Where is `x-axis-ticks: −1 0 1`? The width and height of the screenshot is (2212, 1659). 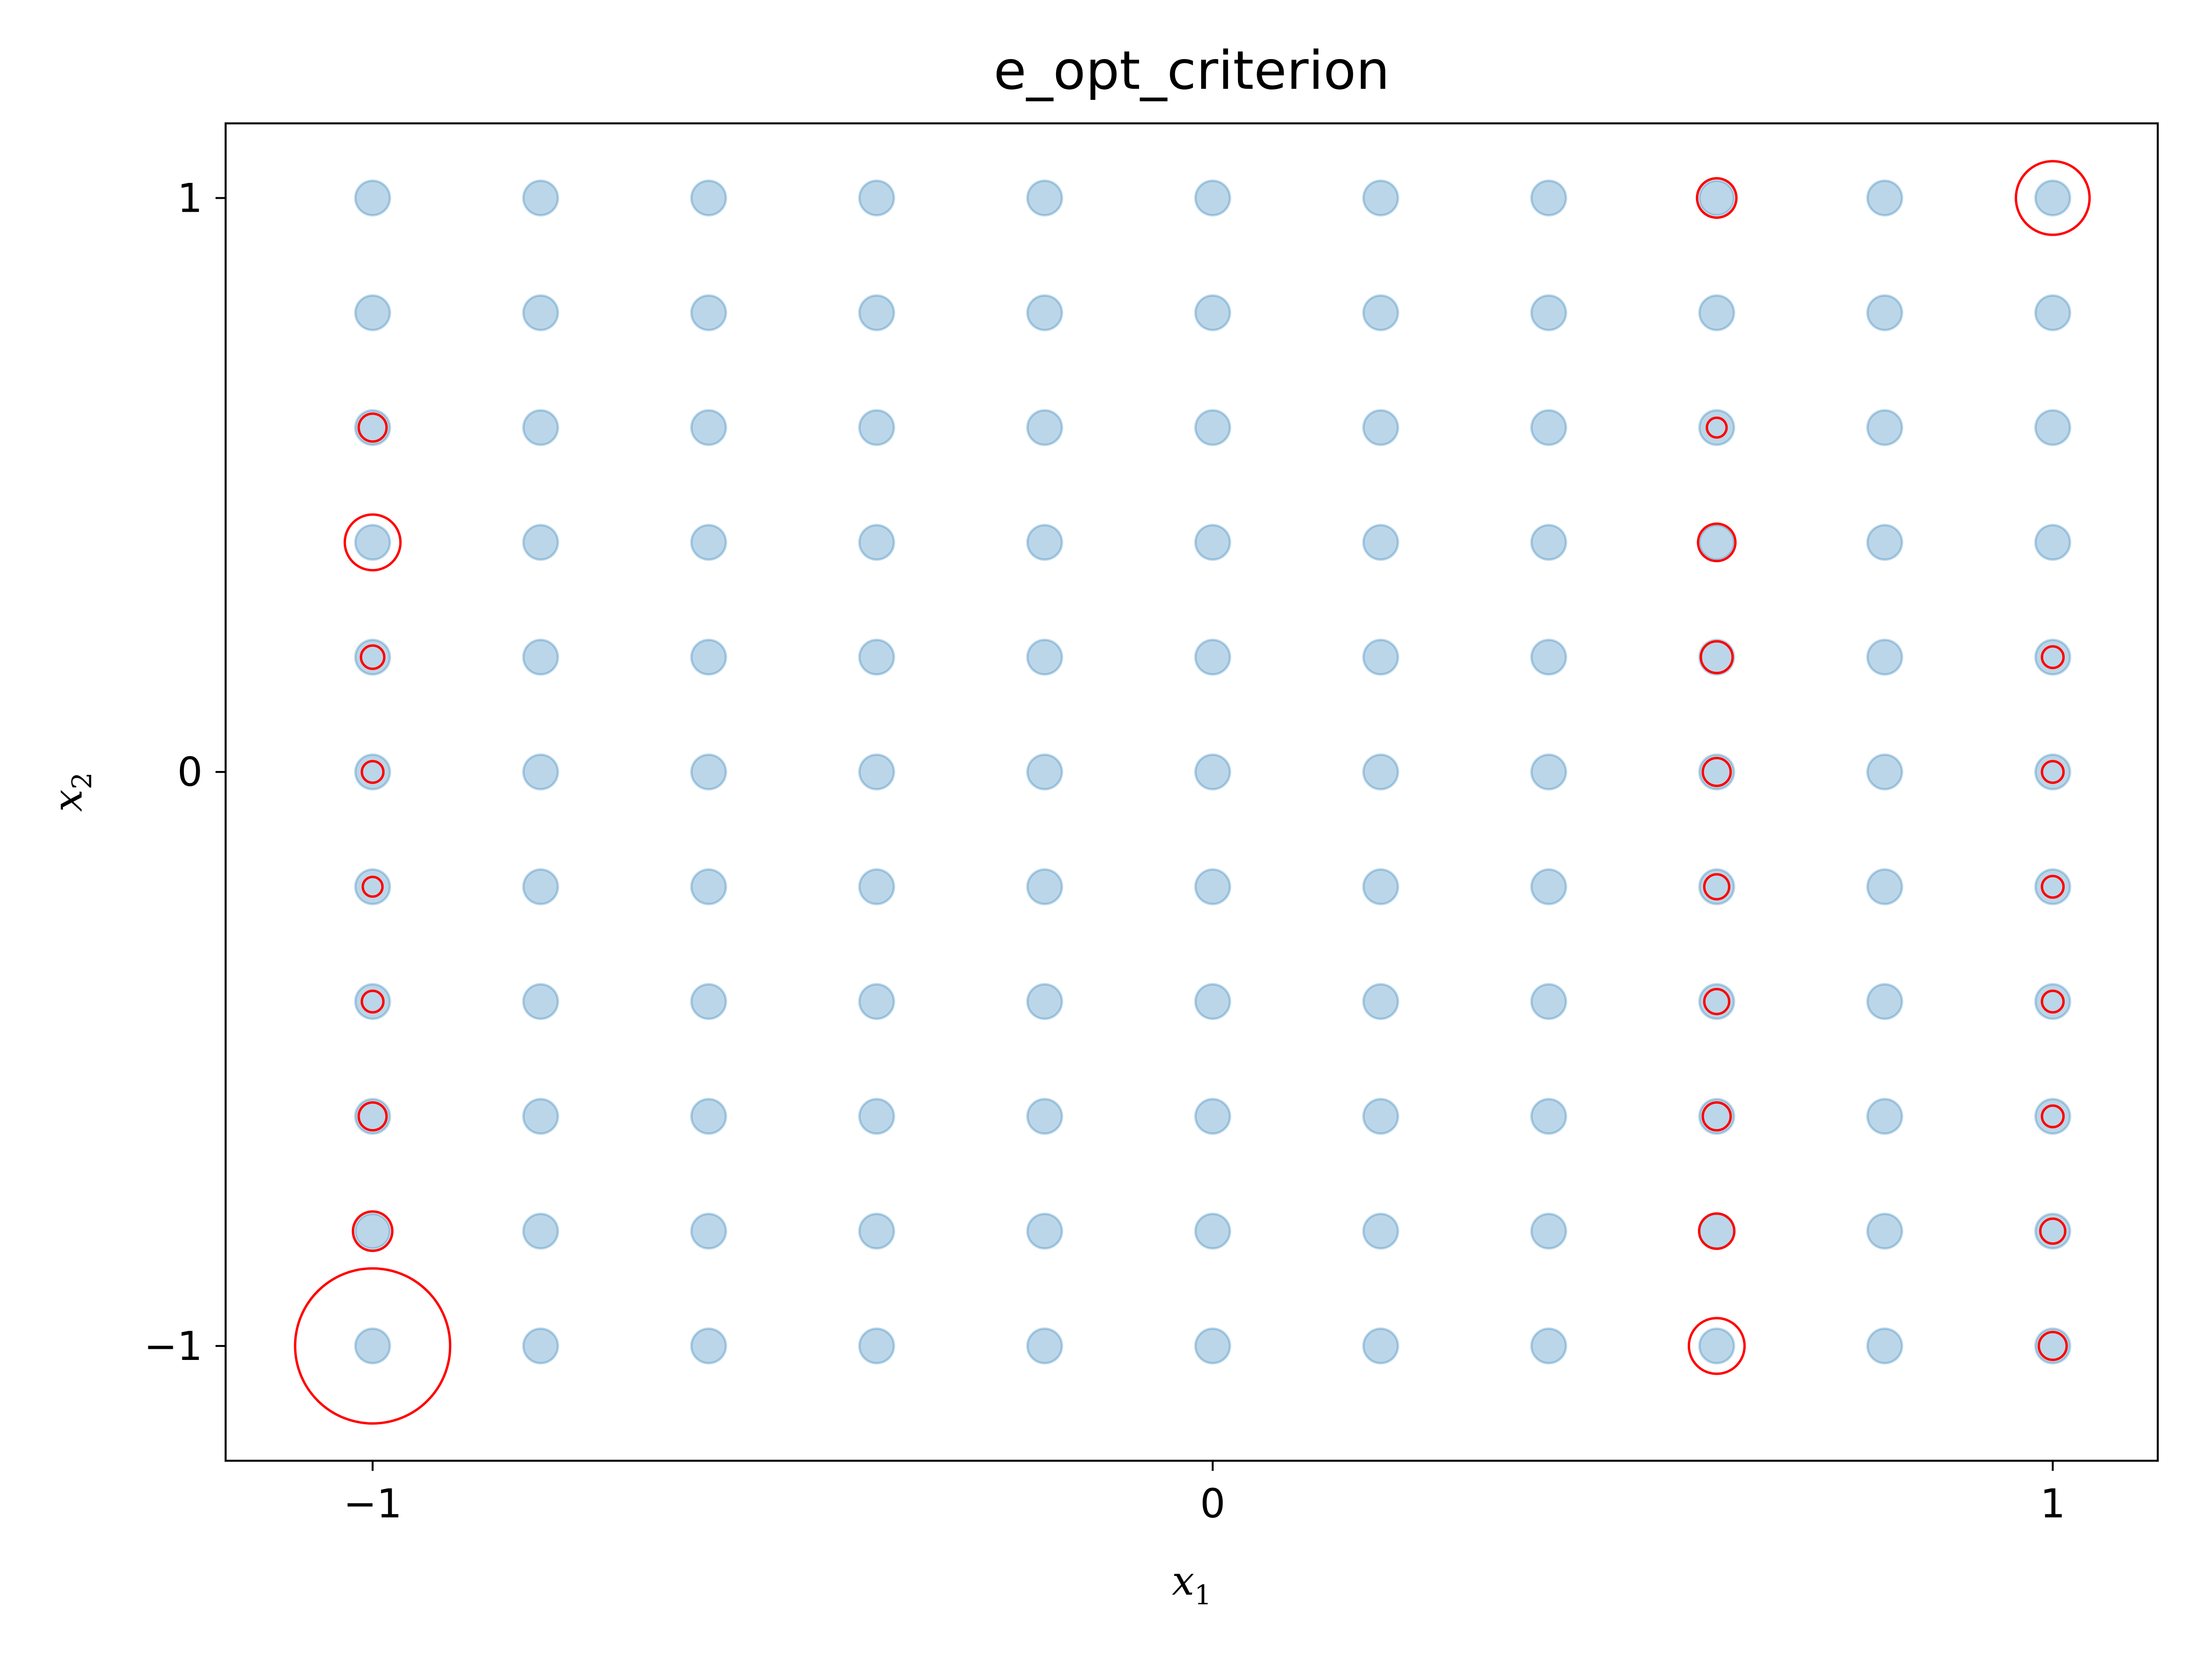
x-axis-ticks: −1 0 1 is located at coordinates (1204, 1494).